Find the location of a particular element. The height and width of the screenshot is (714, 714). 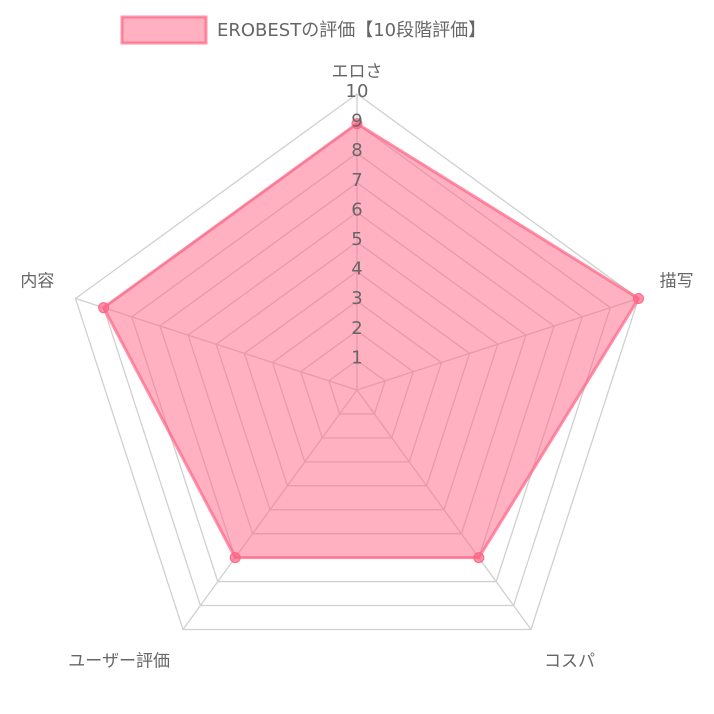

tick-label: 8 is located at coordinates (356, 150).